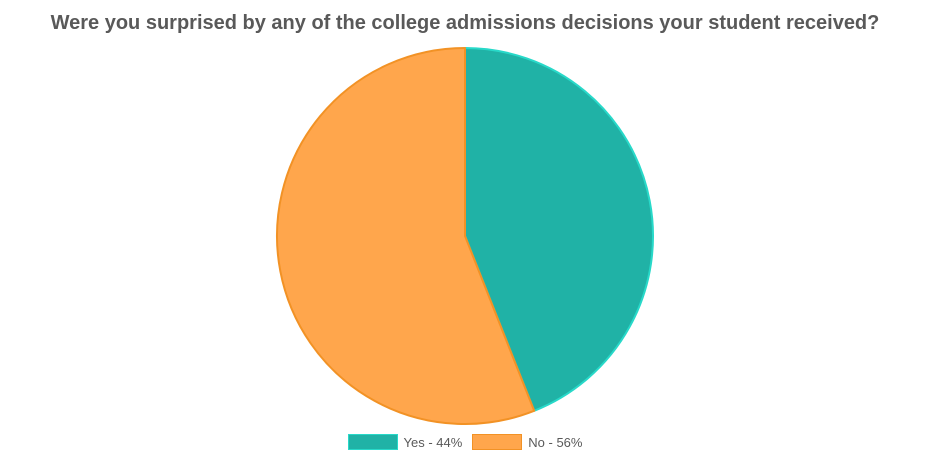  Describe the element at coordinates (465, 442) in the screenshot. I see `chart-legend: Yes - 44% No - 56%` at that location.